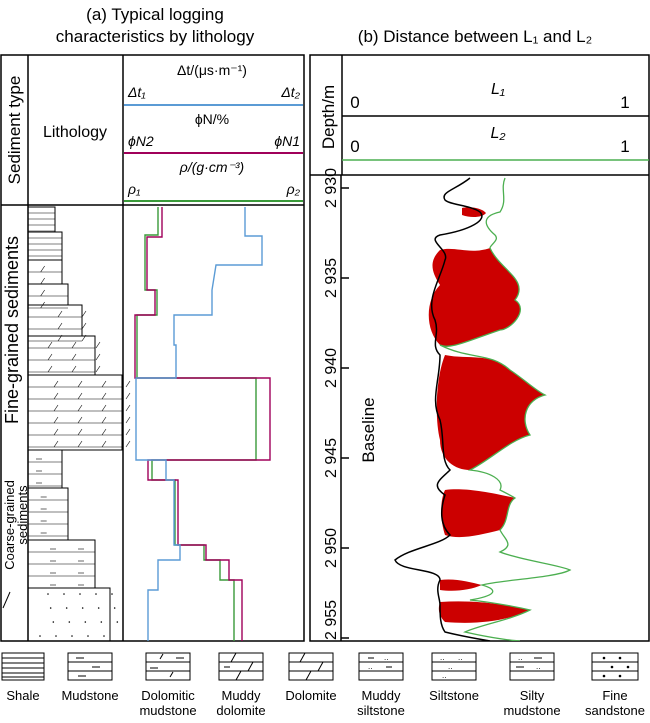 This screenshot has width=650, height=723. I want to click on legend-label: Muddy siltstone, so click(381, 703).